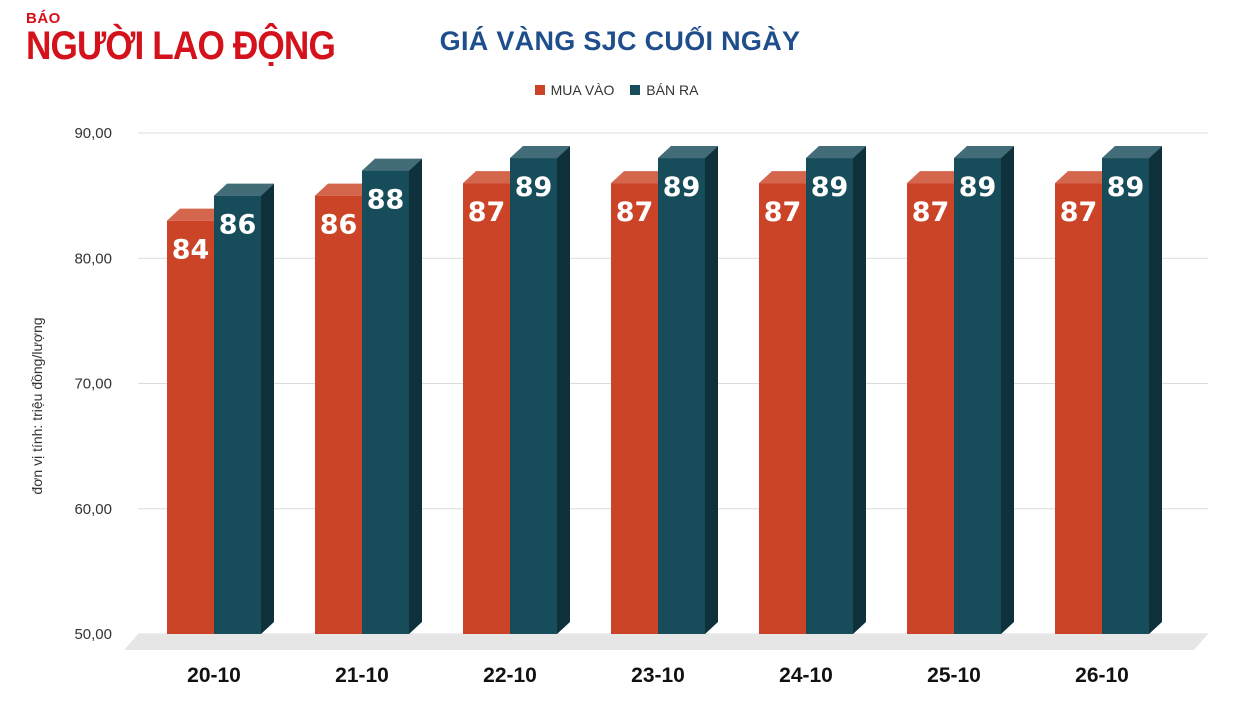  What do you see at coordinates (539, 90) in the screenshot?
I see `legend-swatch-buy` at bounding box center [539, 90].